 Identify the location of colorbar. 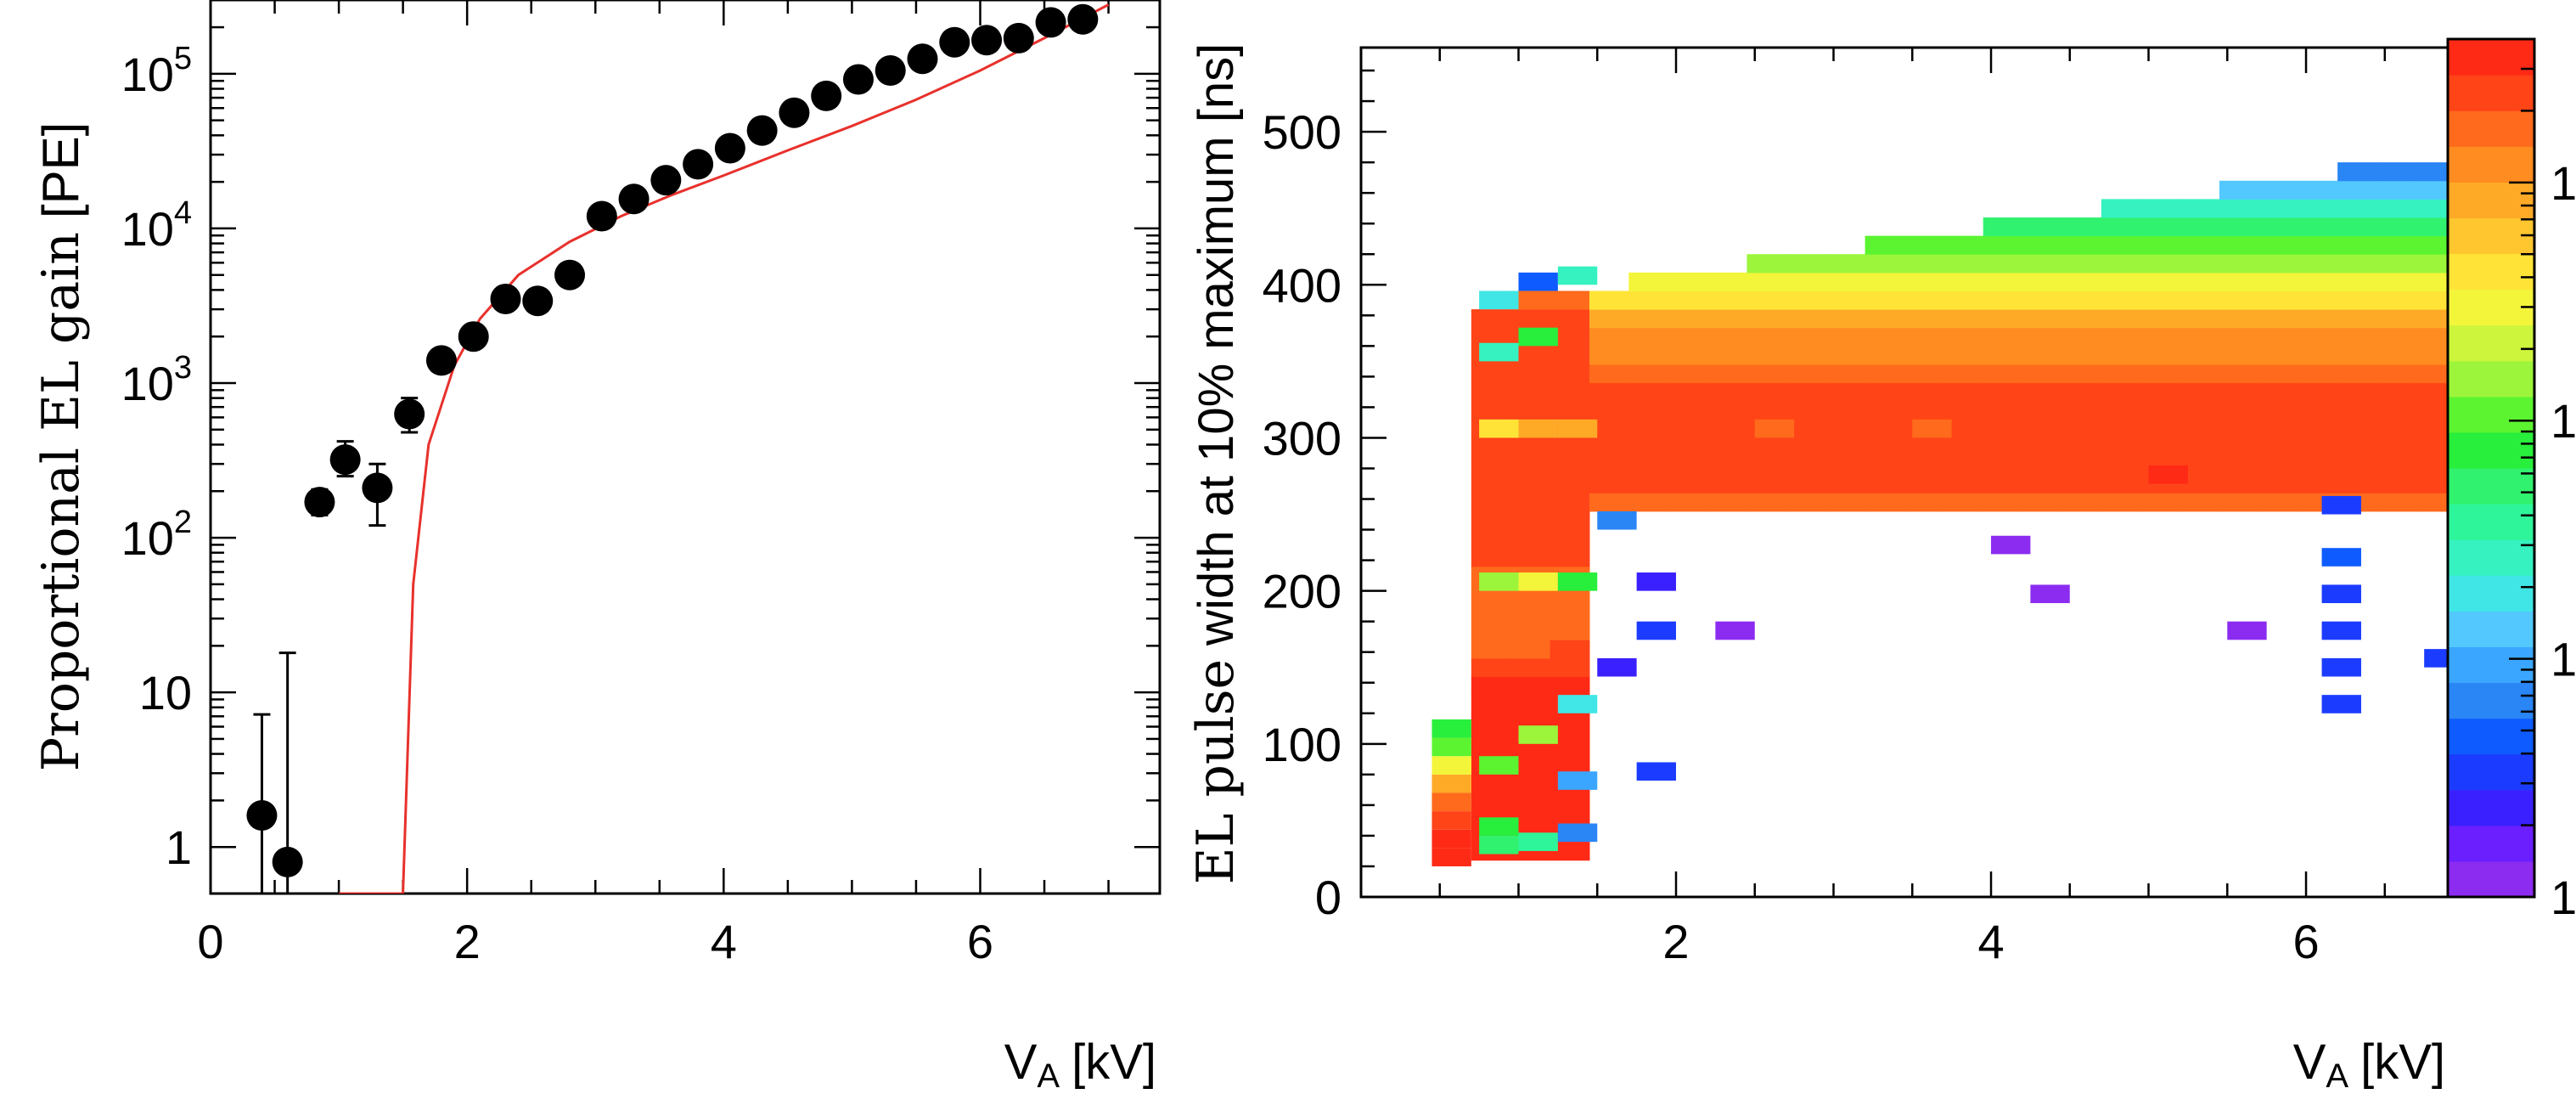
(2491, 468).